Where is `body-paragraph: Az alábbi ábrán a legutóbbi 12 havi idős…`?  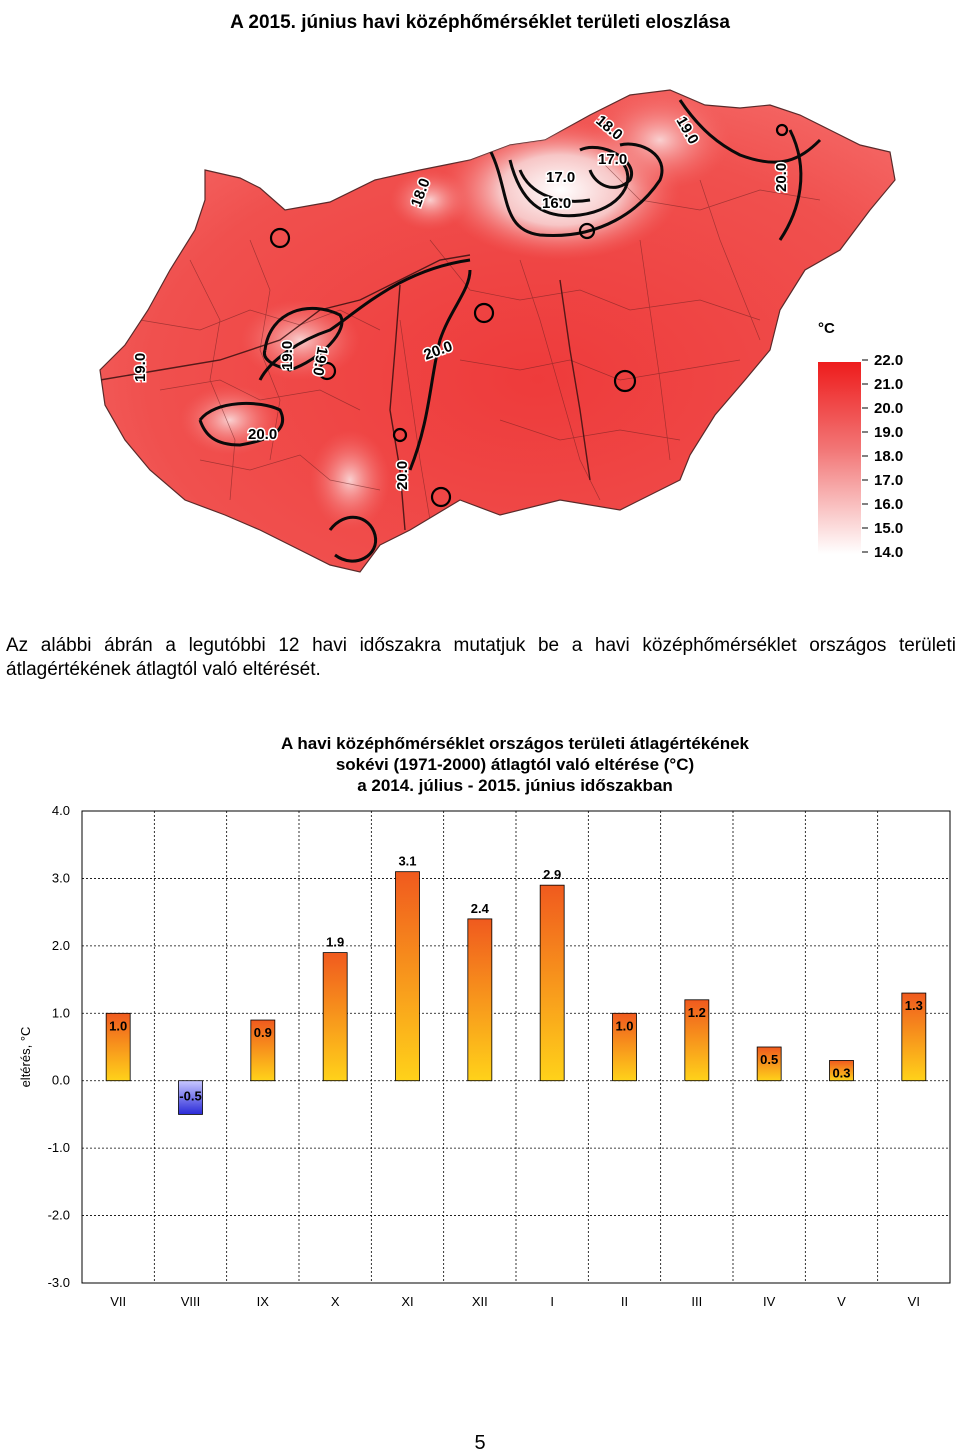 body-paragraph: Az alábbi ábrán a legutóbbi 12 havi idős… is located at coordinates (481, 657).